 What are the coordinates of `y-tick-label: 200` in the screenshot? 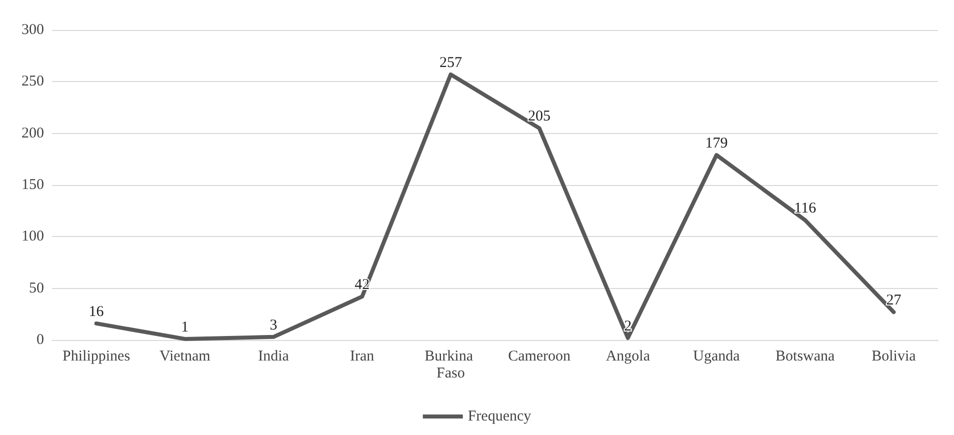 It's located at (33, 133).